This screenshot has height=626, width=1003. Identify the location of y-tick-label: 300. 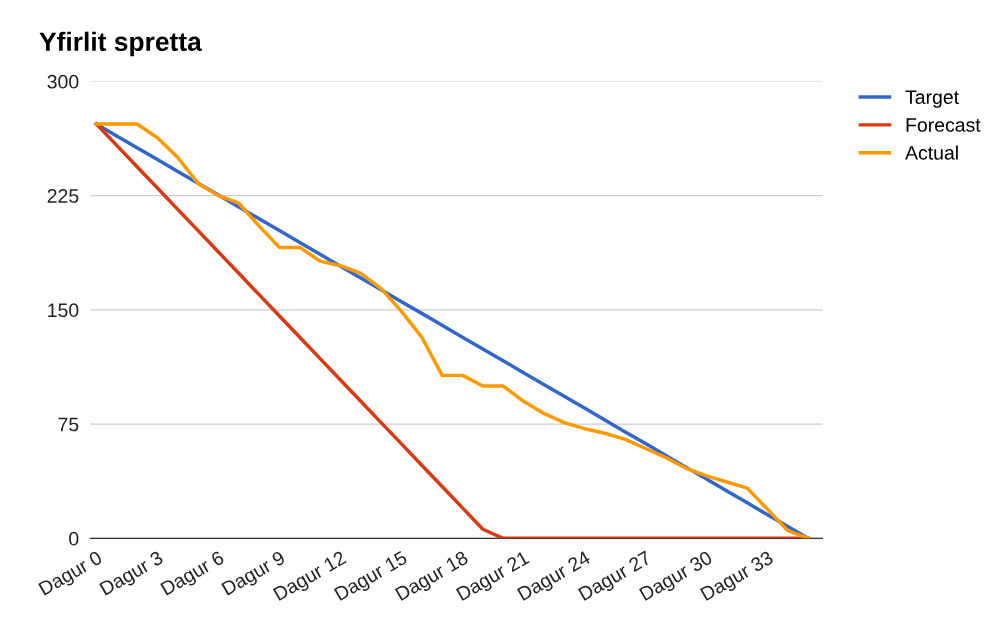
(63, 81).